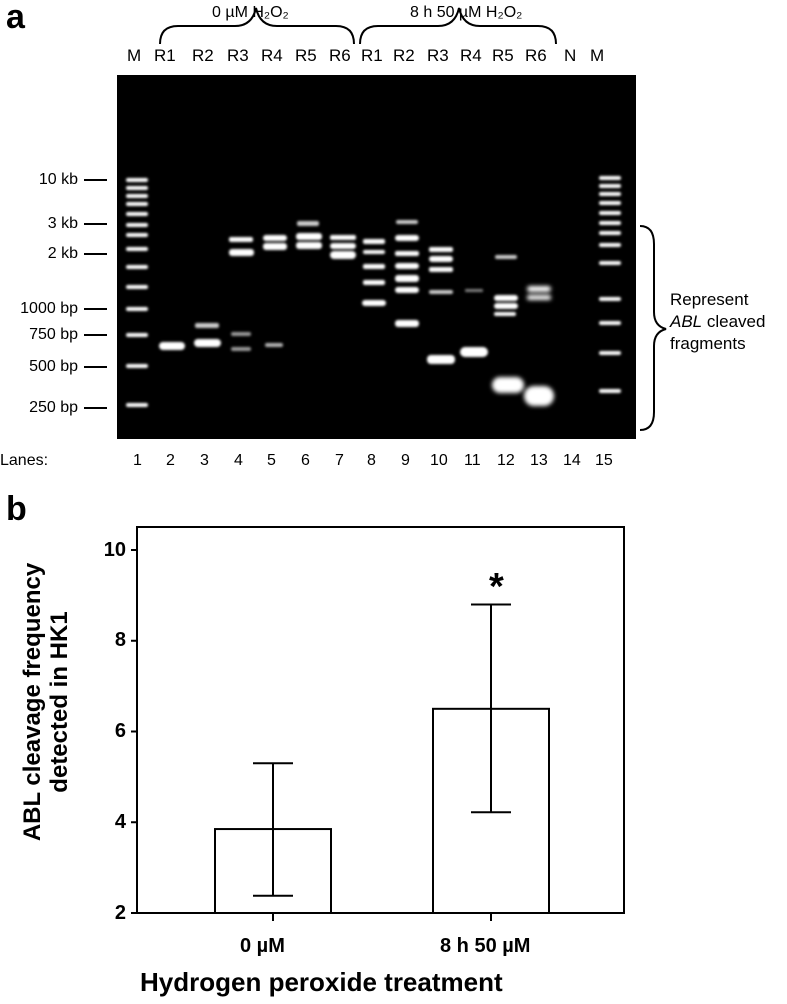  What do you see at coordinates (539, 460) in the screenshot?
I see `lane-number-13: 13` at bounding box center [539, 460].